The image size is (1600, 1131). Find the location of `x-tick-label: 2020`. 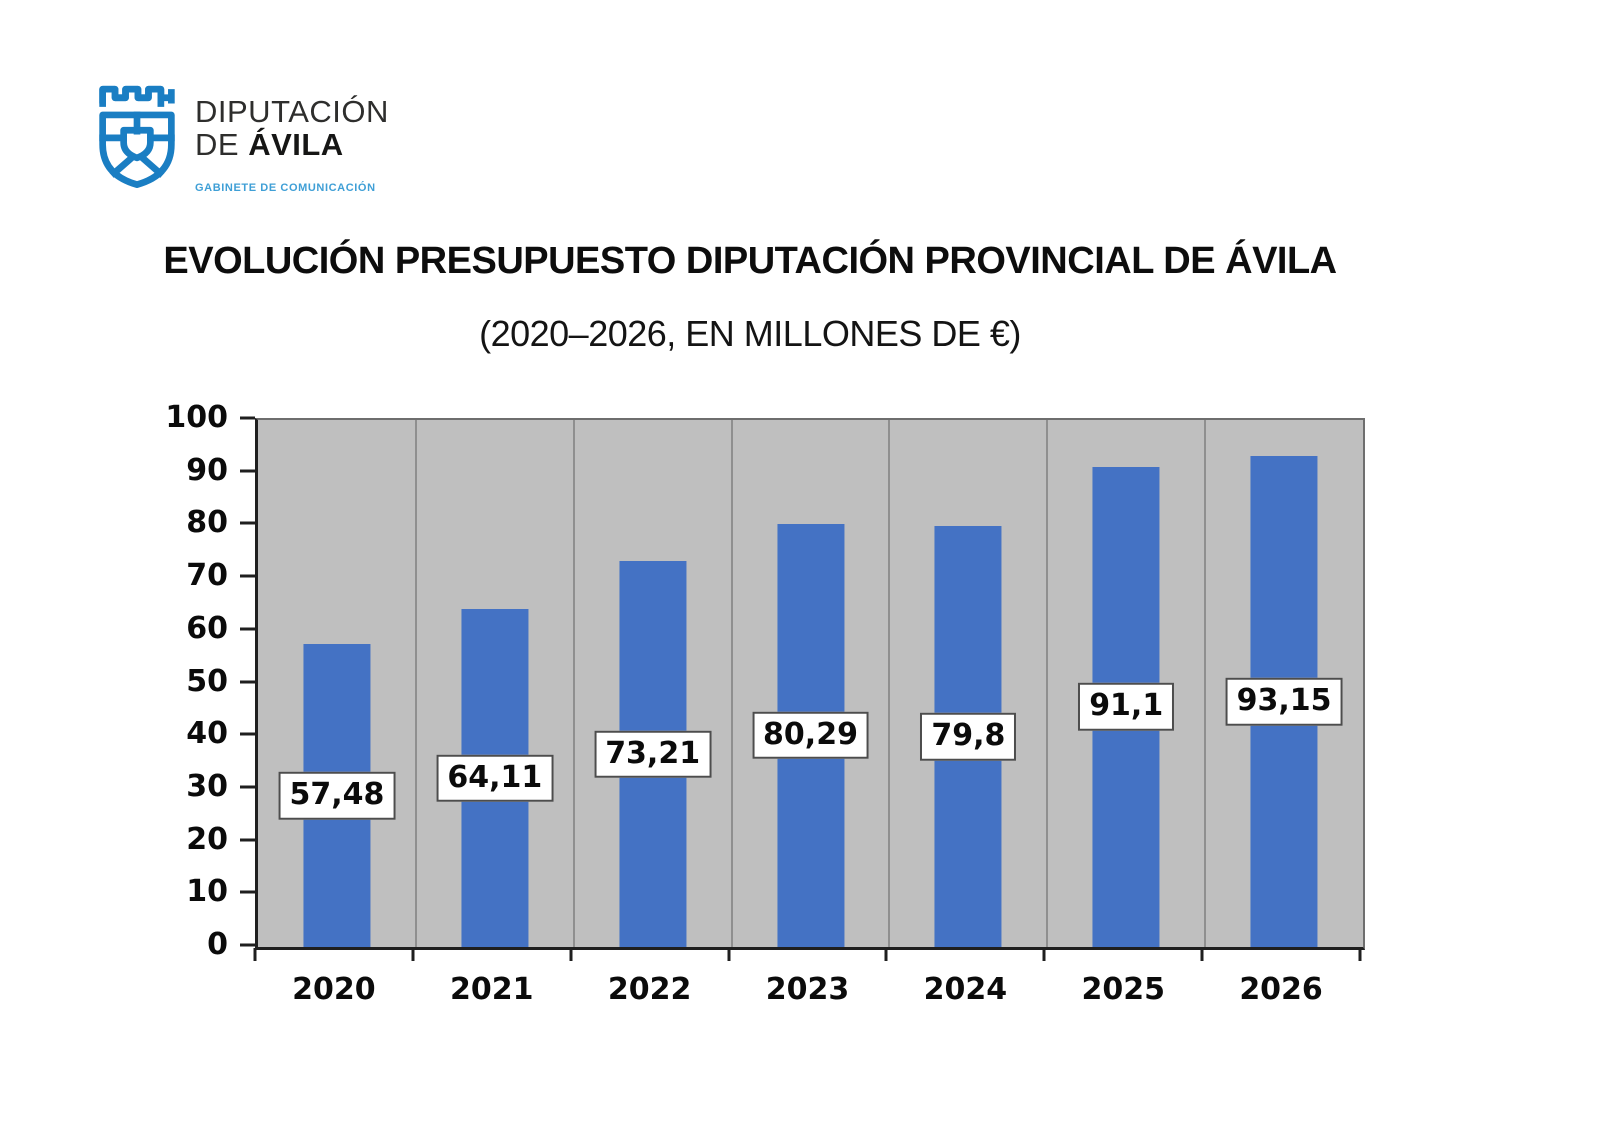

x-tick-label: 2020 is located at coordinates (334, 989).